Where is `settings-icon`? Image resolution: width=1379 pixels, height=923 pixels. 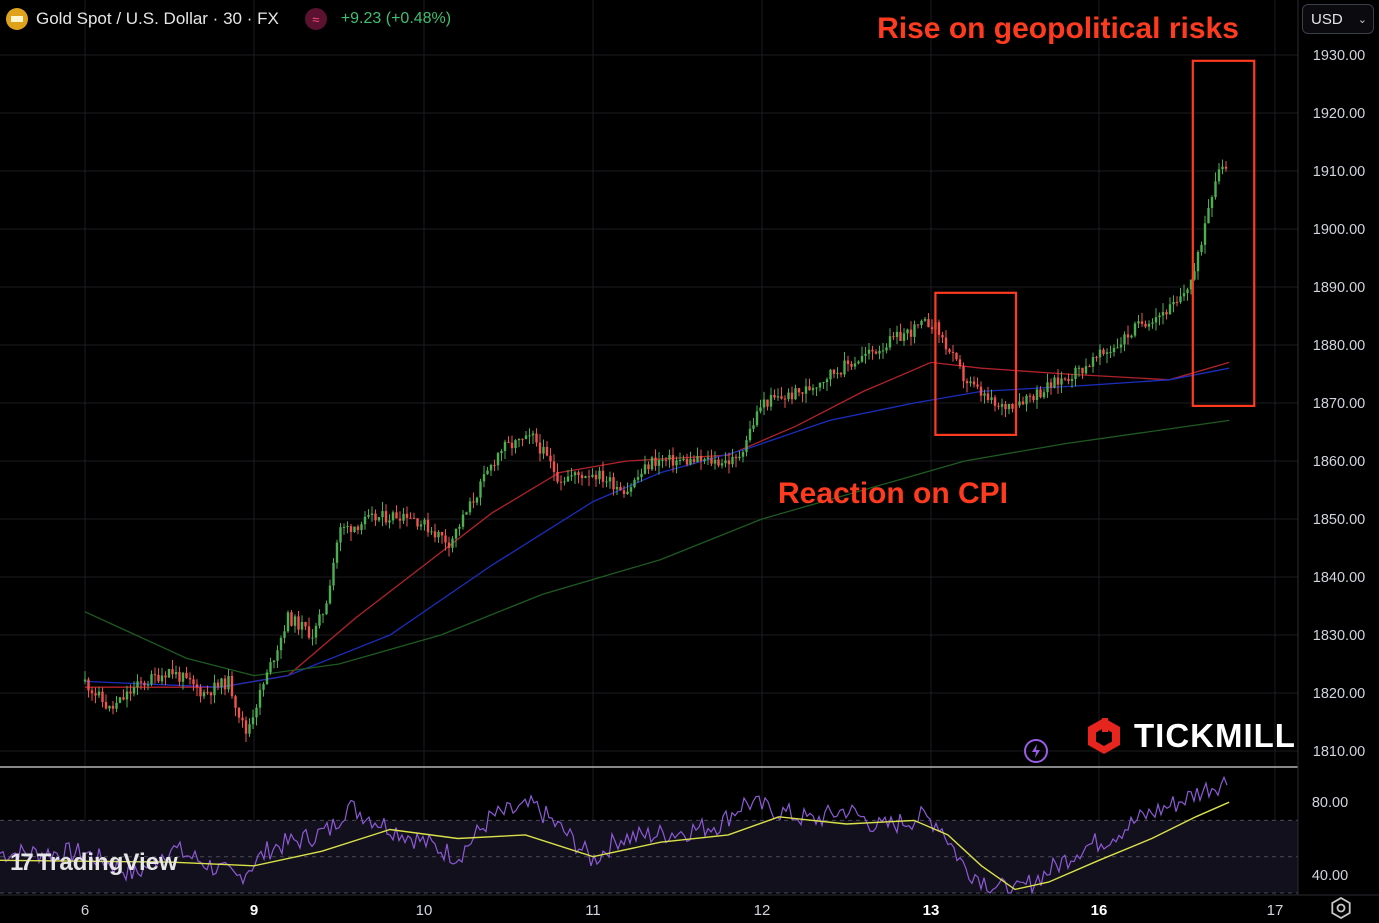 settings-icon is located at coordinates (1341, 908).